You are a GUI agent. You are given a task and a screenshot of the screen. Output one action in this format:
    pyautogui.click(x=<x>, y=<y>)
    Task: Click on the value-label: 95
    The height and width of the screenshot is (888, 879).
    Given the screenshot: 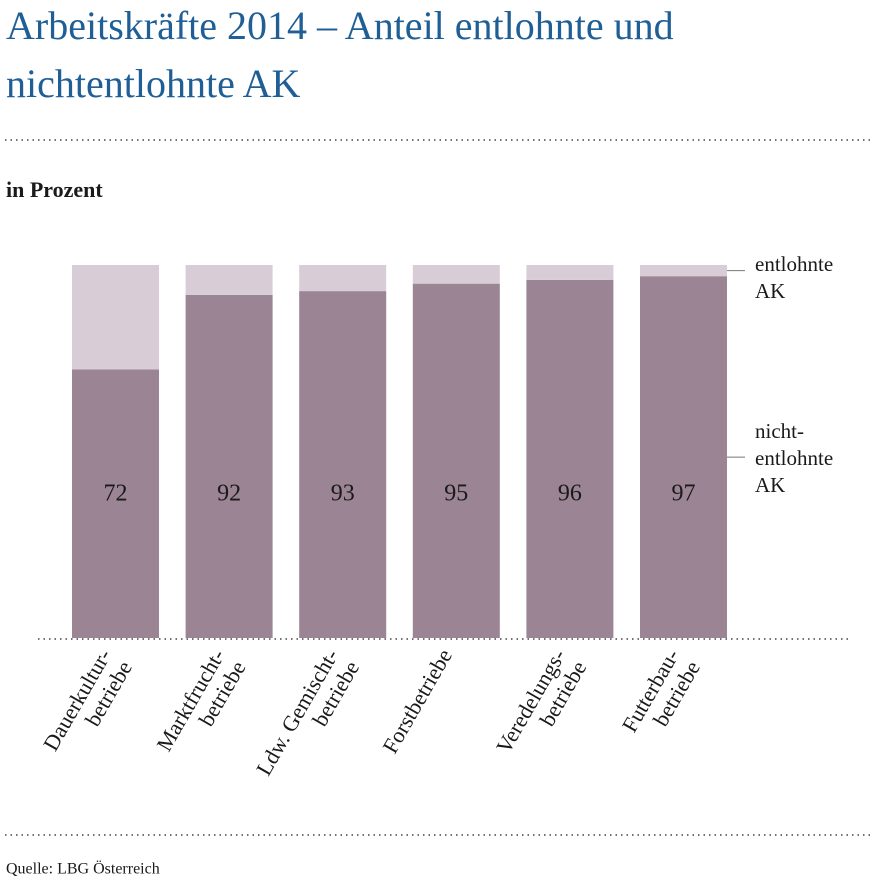 What is the action you would take?
    pyautogui.click(x=456, y=494)
    